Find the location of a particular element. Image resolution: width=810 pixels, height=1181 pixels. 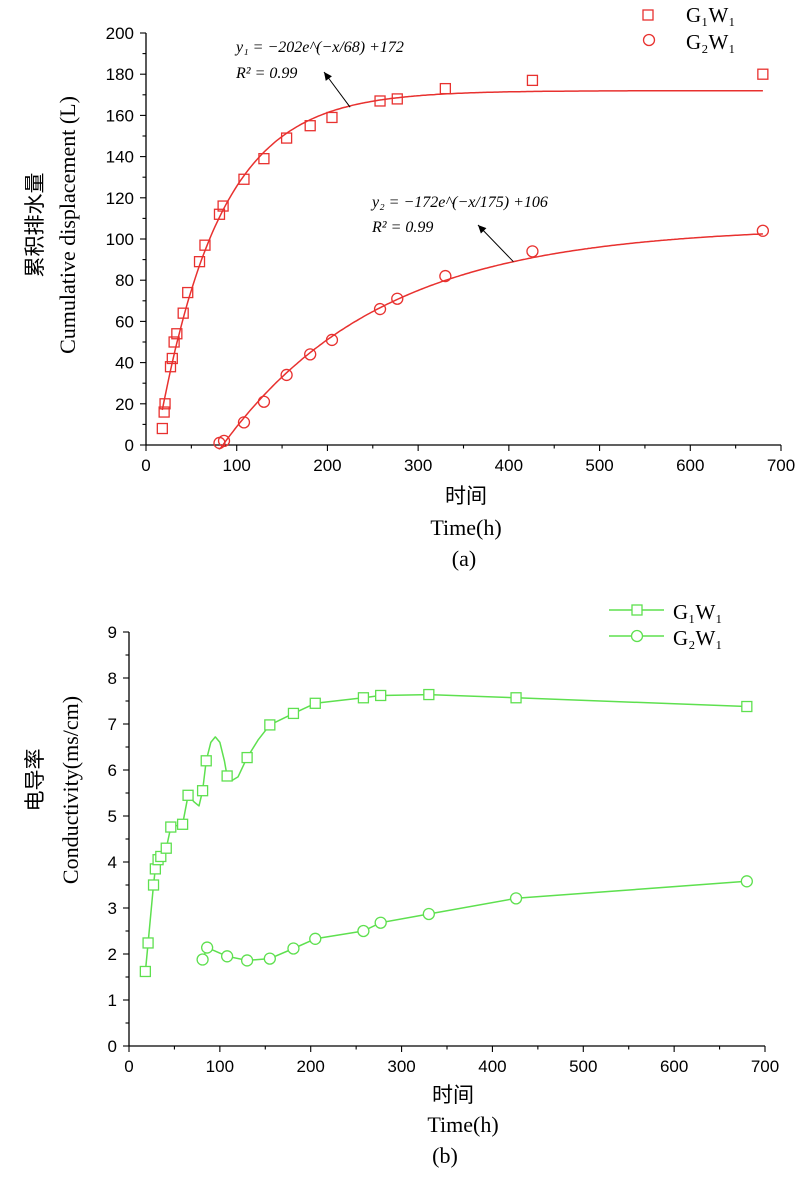

chart-b-legend: G₁W₁ G₂W₁ is located at coordinates (666, 625).